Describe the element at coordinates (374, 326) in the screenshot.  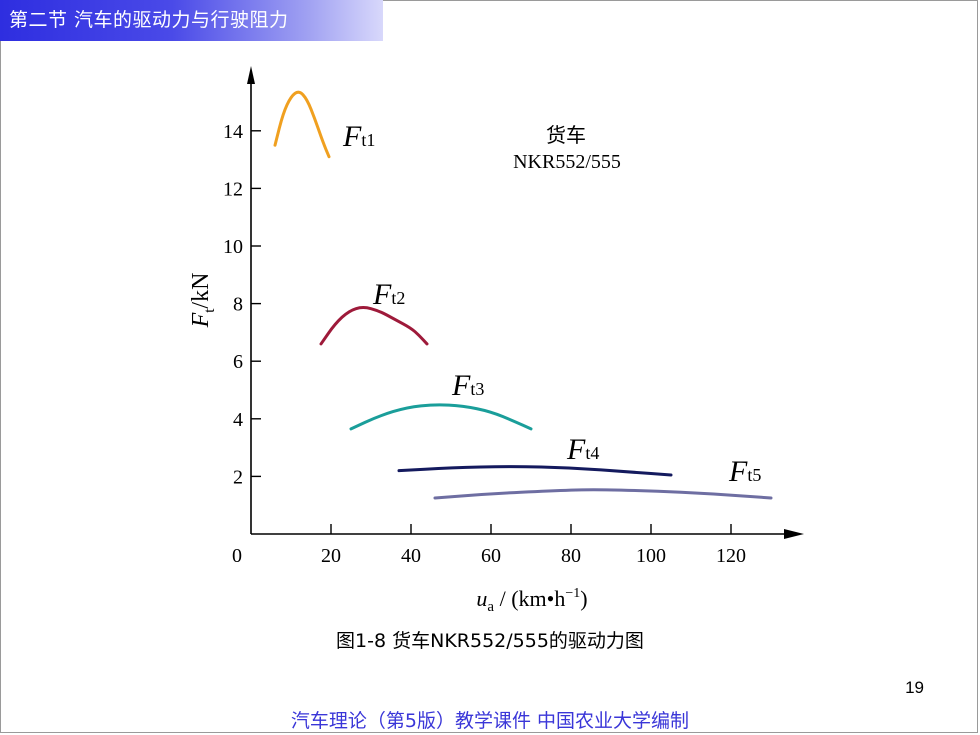
I see `curve-ft2` at that location.